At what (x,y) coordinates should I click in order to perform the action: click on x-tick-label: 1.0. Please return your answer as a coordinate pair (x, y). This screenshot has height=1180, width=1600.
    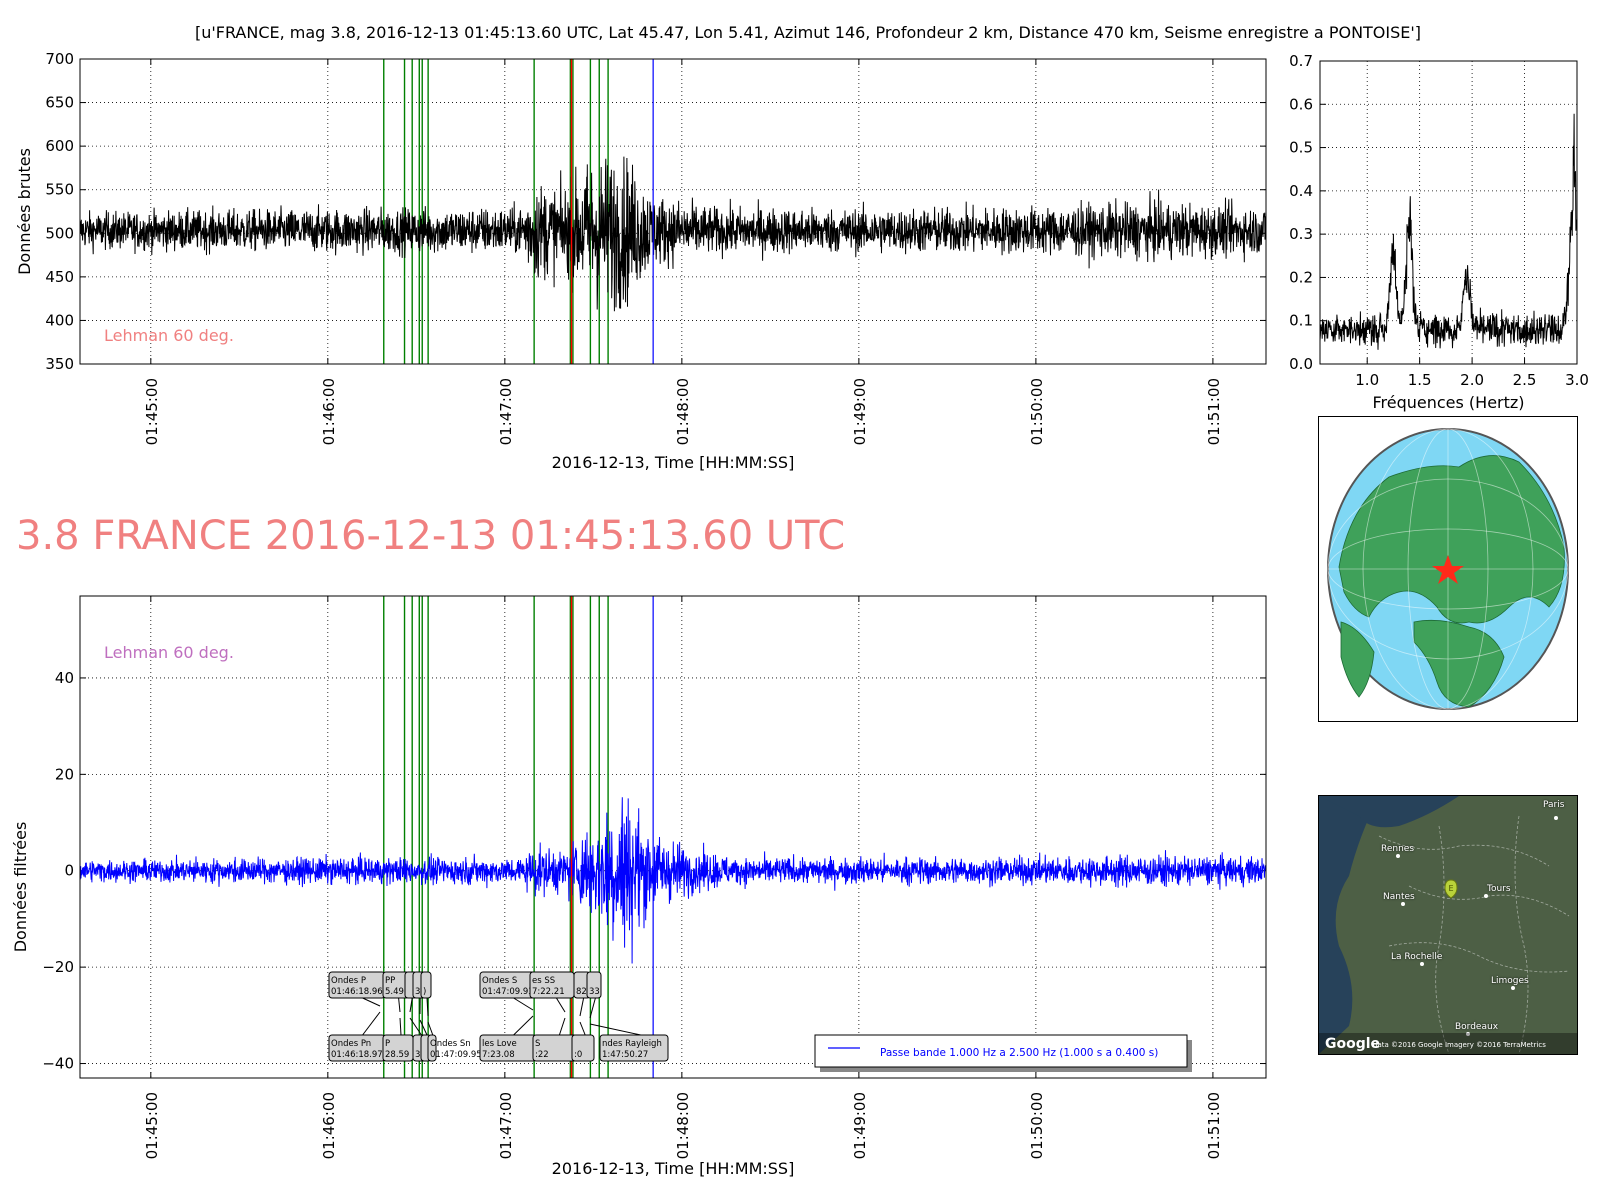
    Looking at the image, I should click on (1367, 380).